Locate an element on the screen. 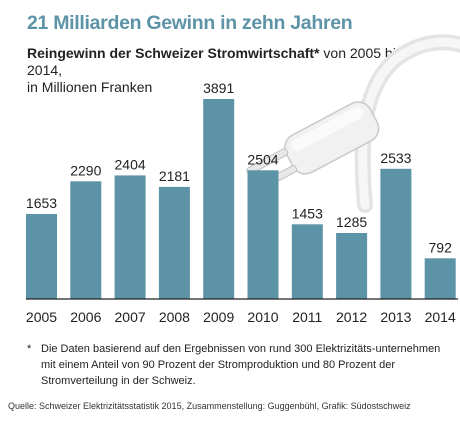 The image size is (460, 429). data-label-2006: 2290 is located at coordinates (85, 170).